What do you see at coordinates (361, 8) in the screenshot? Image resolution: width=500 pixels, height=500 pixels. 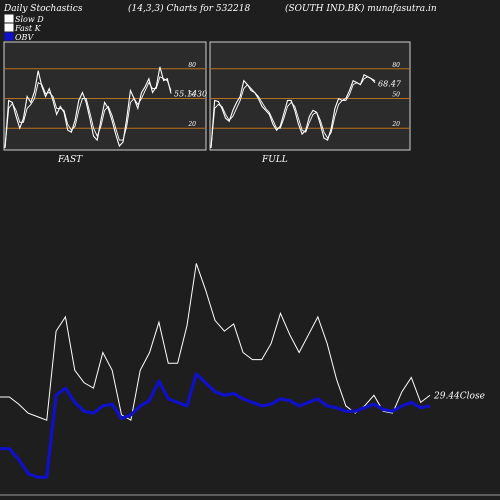 I see `header-right: (SOUTH IND.BK) munafasutra.in` at bounding box center [361, 8].